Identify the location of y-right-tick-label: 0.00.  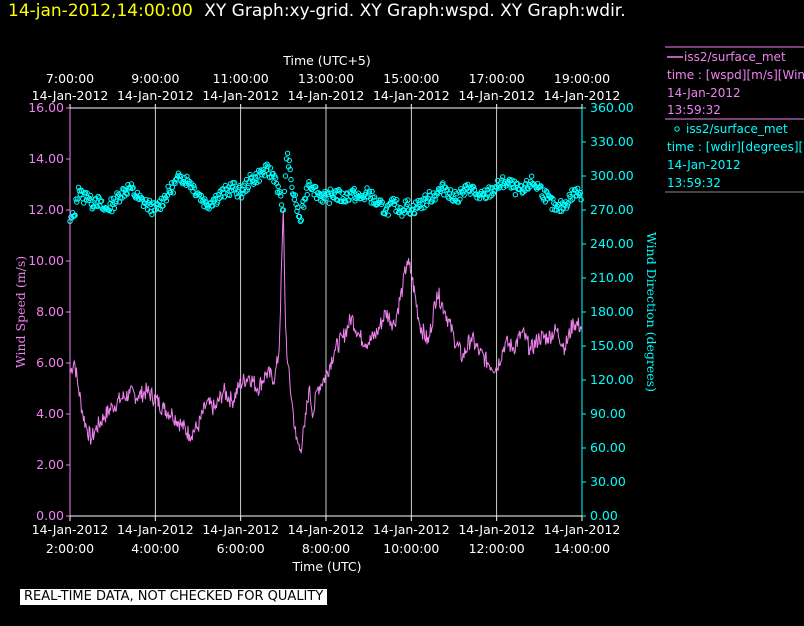
(604, 515).